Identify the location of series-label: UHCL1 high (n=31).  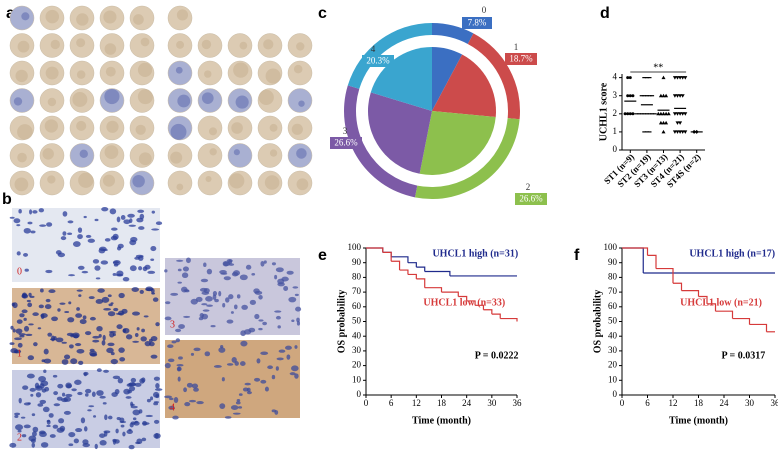
(475, 253).